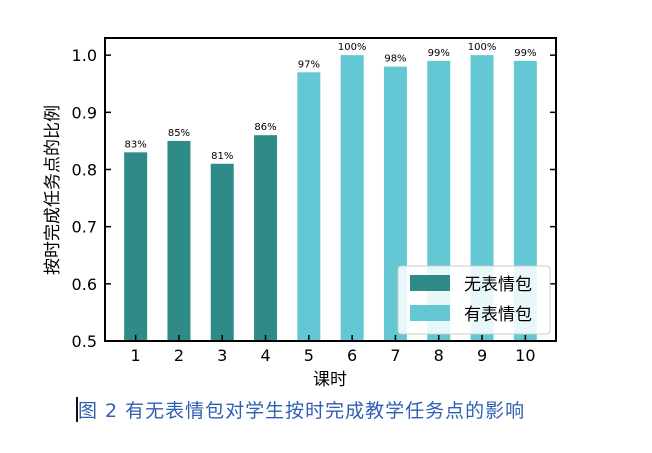  Describe the element at coordinates (222, 355) in the screenshot. I see `x-tick-label-3: 3` at that location.